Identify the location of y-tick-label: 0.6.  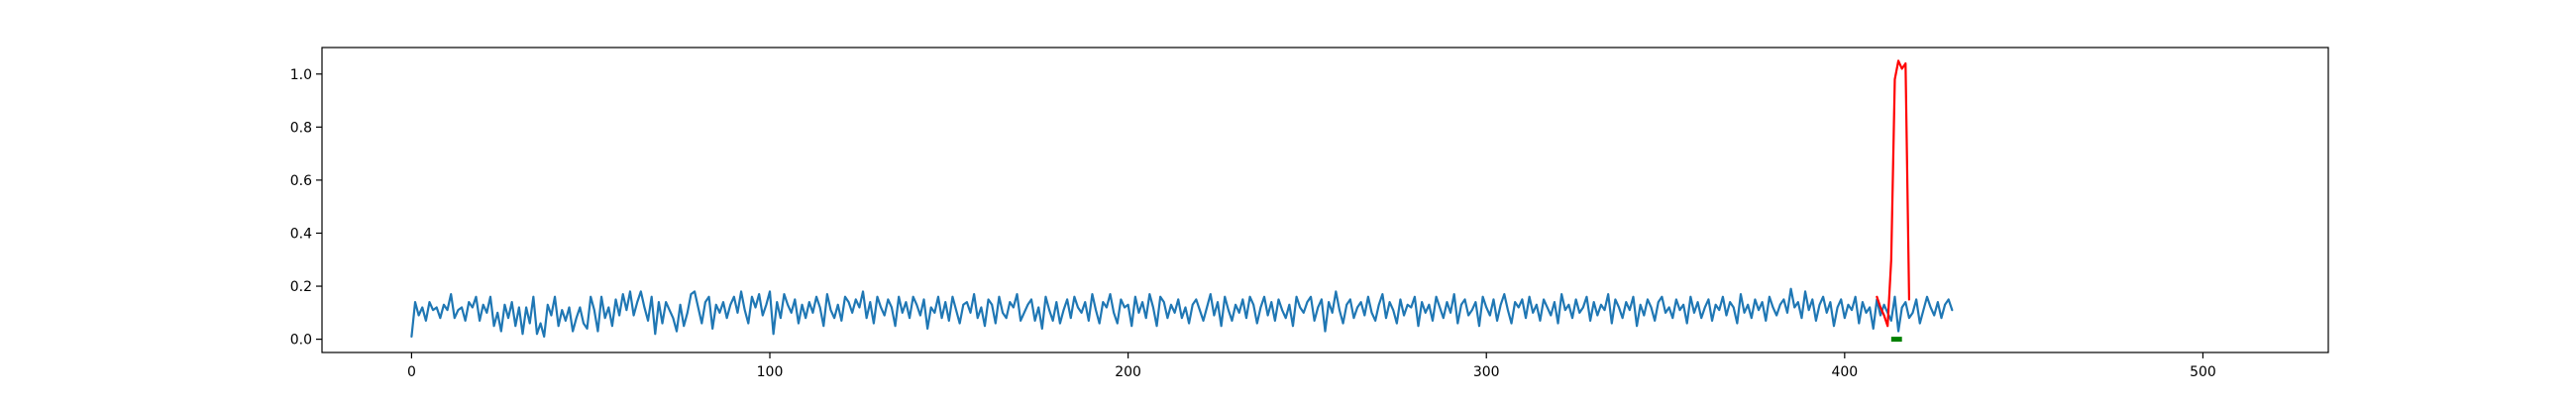
(301, 181).